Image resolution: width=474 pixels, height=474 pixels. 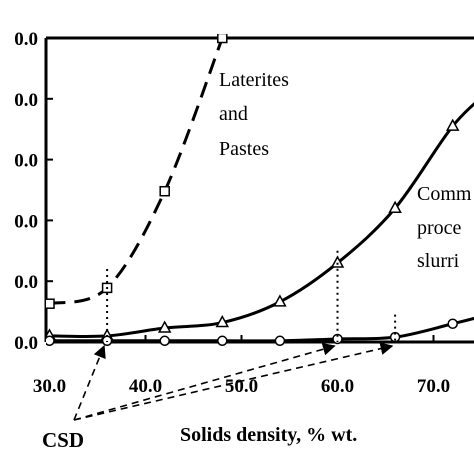 I want to click on laterites-label-line-1: Laterites, so click(x=254, y=80).